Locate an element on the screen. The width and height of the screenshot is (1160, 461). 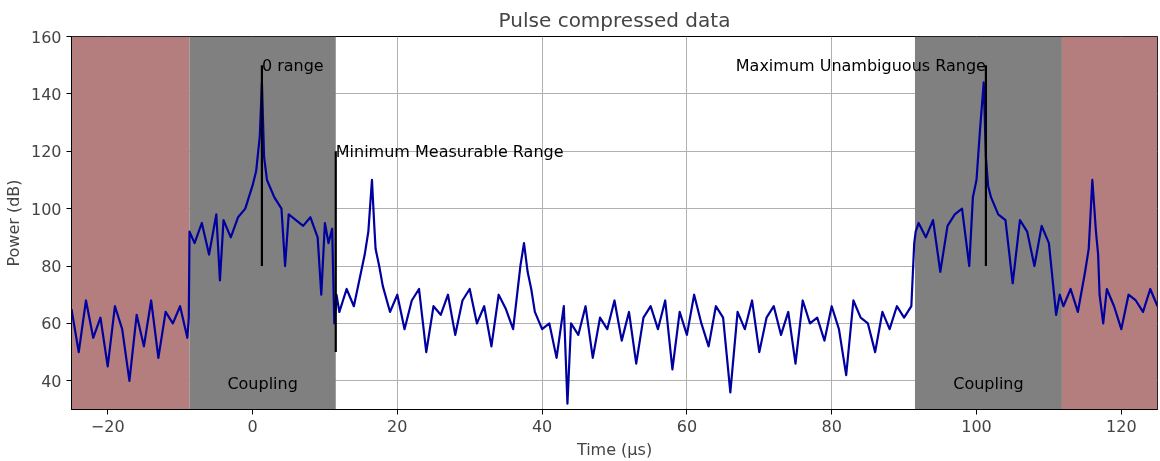
y-tick-label: 40 is located at coordinates (51, 381).